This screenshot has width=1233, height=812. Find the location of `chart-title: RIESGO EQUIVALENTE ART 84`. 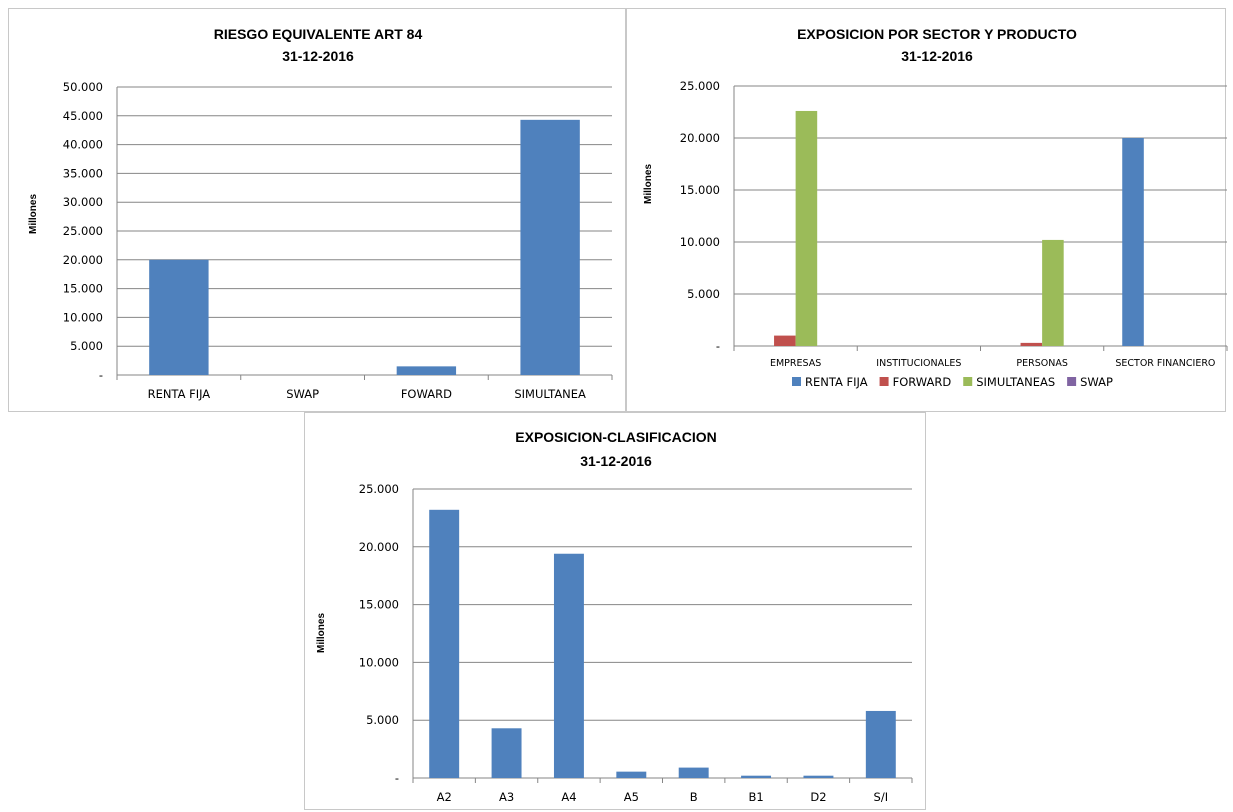

chart-title: RIESGO EQUIVALENTE ART 84 is located at coordinates (318, 34).